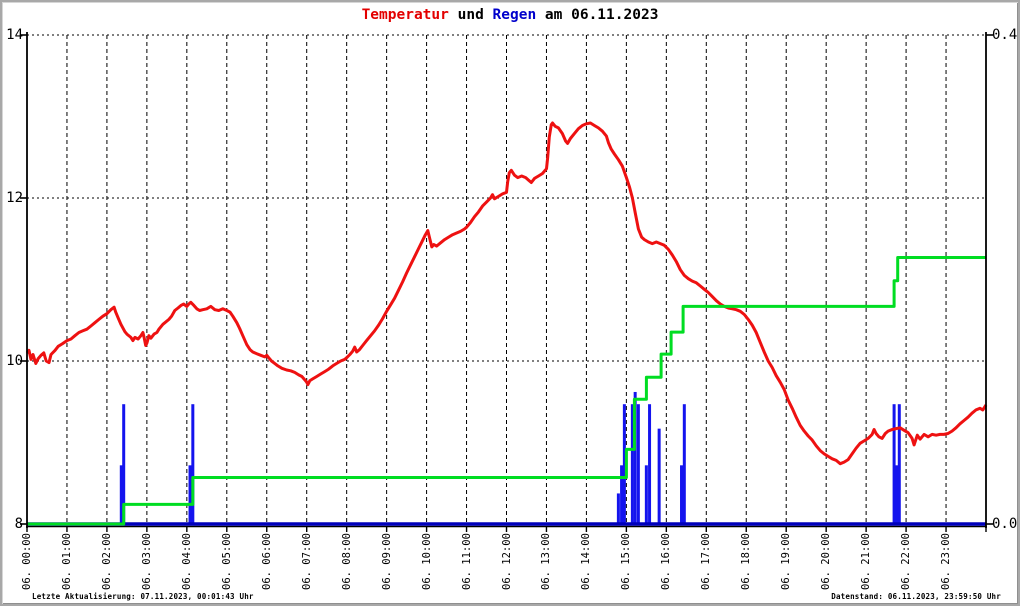 The width and height of the screenshot is (1020, 606). Describe the element at coordinates (706, 561) in the screenshot. I see `x-axis-label: 06. 17:00` at that location.